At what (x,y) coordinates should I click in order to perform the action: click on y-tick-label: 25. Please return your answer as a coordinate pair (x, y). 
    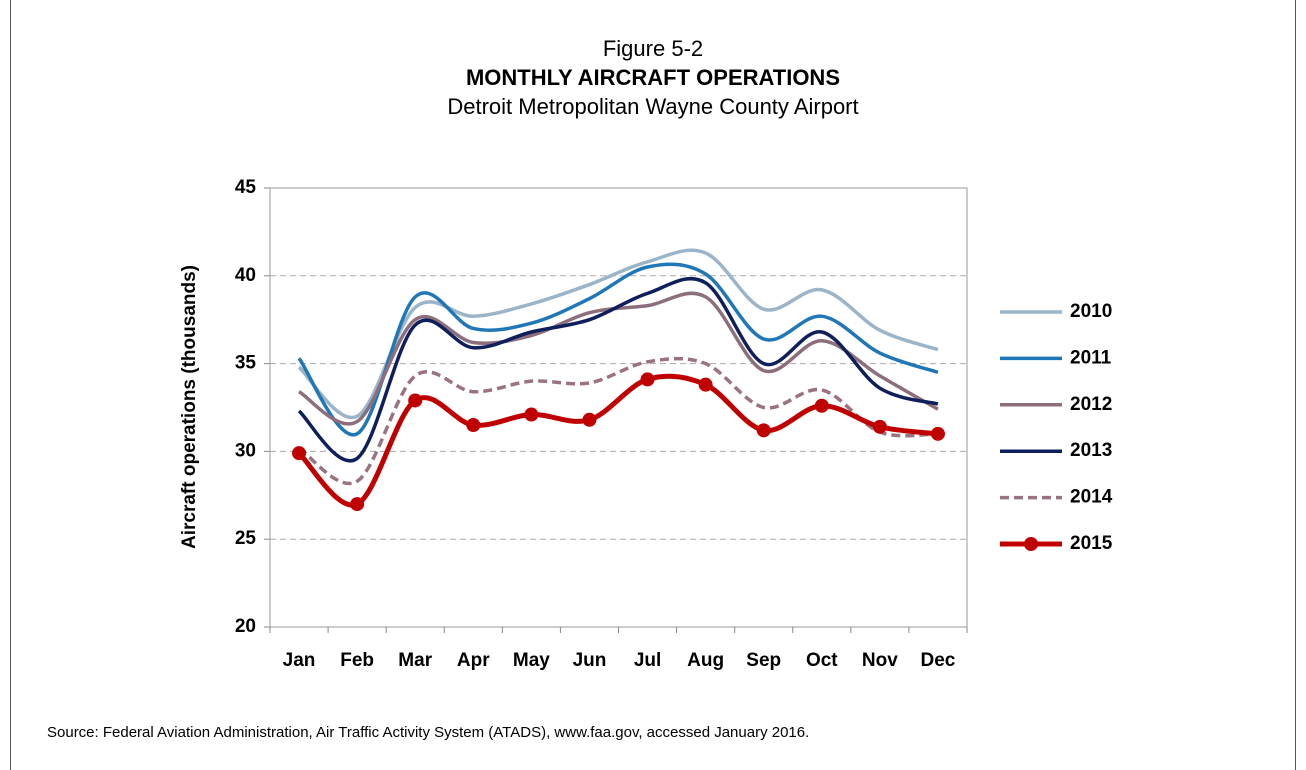
    Looking at the image, I should click on (246, 538).